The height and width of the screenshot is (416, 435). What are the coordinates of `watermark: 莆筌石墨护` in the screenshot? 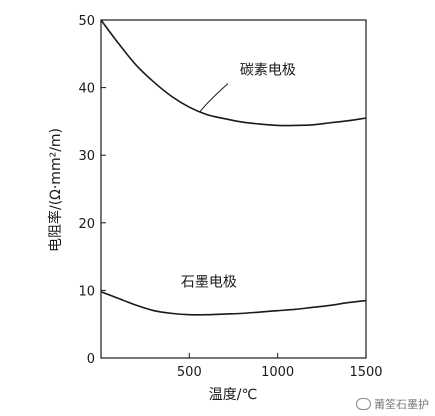 It's located at (392, 404).